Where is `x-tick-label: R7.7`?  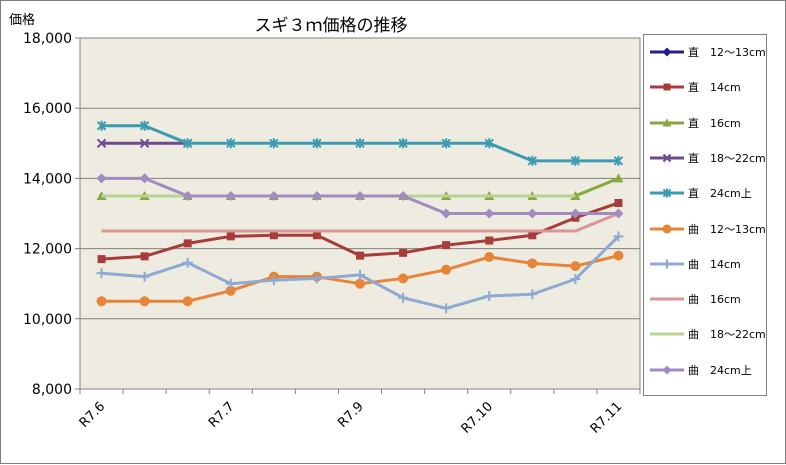 x-tick-label: R7.7 is located at coordinates (222, 415).